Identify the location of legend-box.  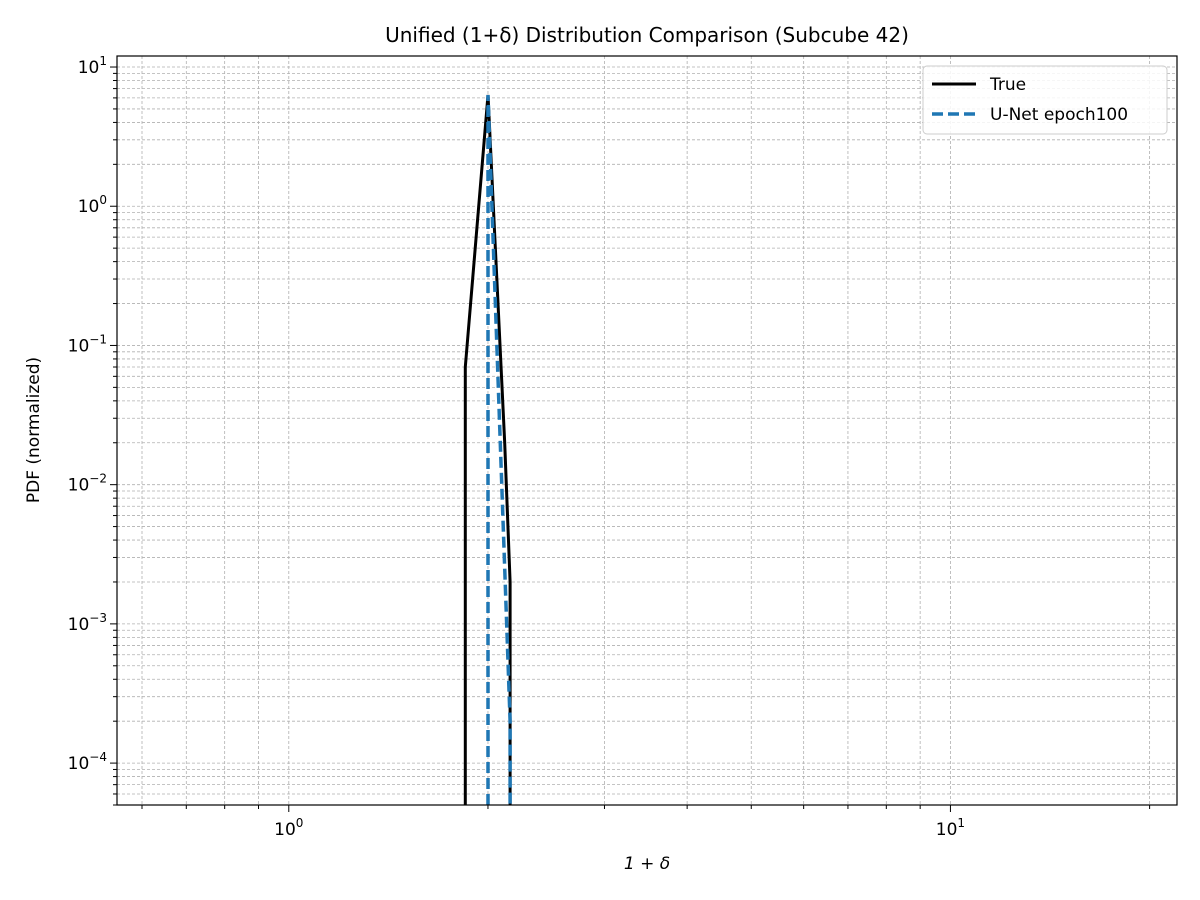
(1045, 100).